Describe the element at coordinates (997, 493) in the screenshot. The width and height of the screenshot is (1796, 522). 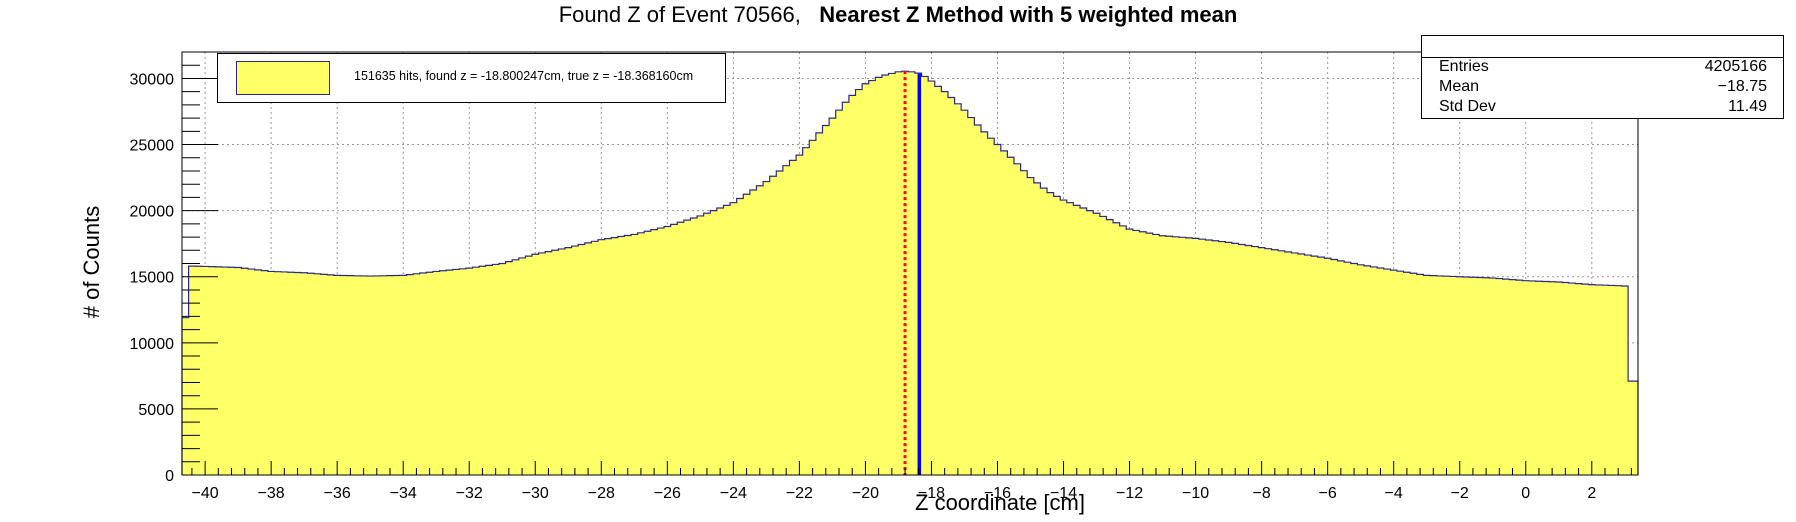
I see `x-tick-label: −16` at that location.